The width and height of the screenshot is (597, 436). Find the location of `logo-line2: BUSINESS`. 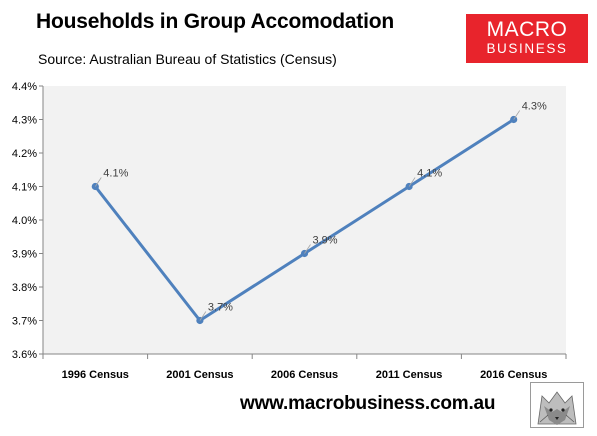

logo-line2: BUSINESS is located at coordinates (527, 48).